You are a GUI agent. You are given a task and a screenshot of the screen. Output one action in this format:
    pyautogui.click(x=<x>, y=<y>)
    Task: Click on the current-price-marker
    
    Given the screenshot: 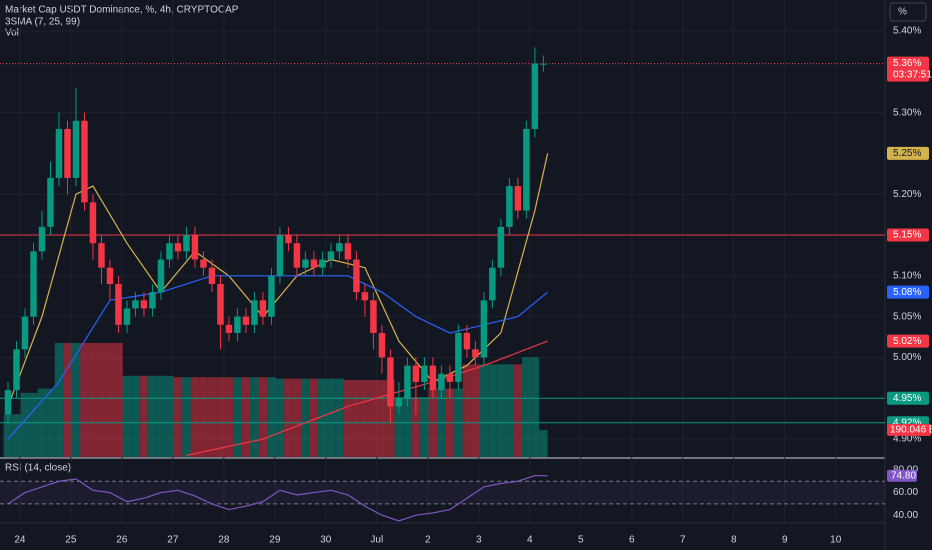 What is the action you would take?
    pyautogui.click(x=908, y=69)
    